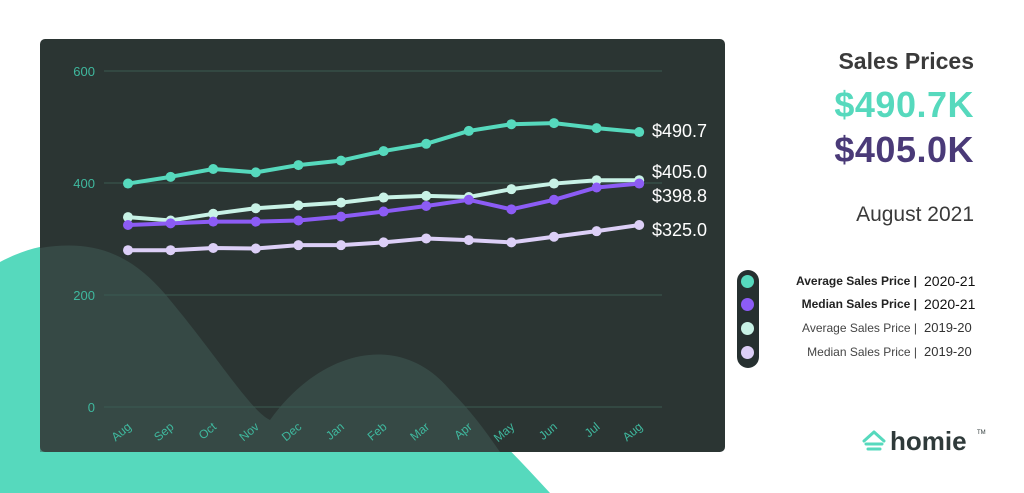 This screenshot has height=493, width=1024. What do you see at coordinates (915, 214) in the screenshot?
I see `period-label: August 2021` at bounding box center [915, 214].